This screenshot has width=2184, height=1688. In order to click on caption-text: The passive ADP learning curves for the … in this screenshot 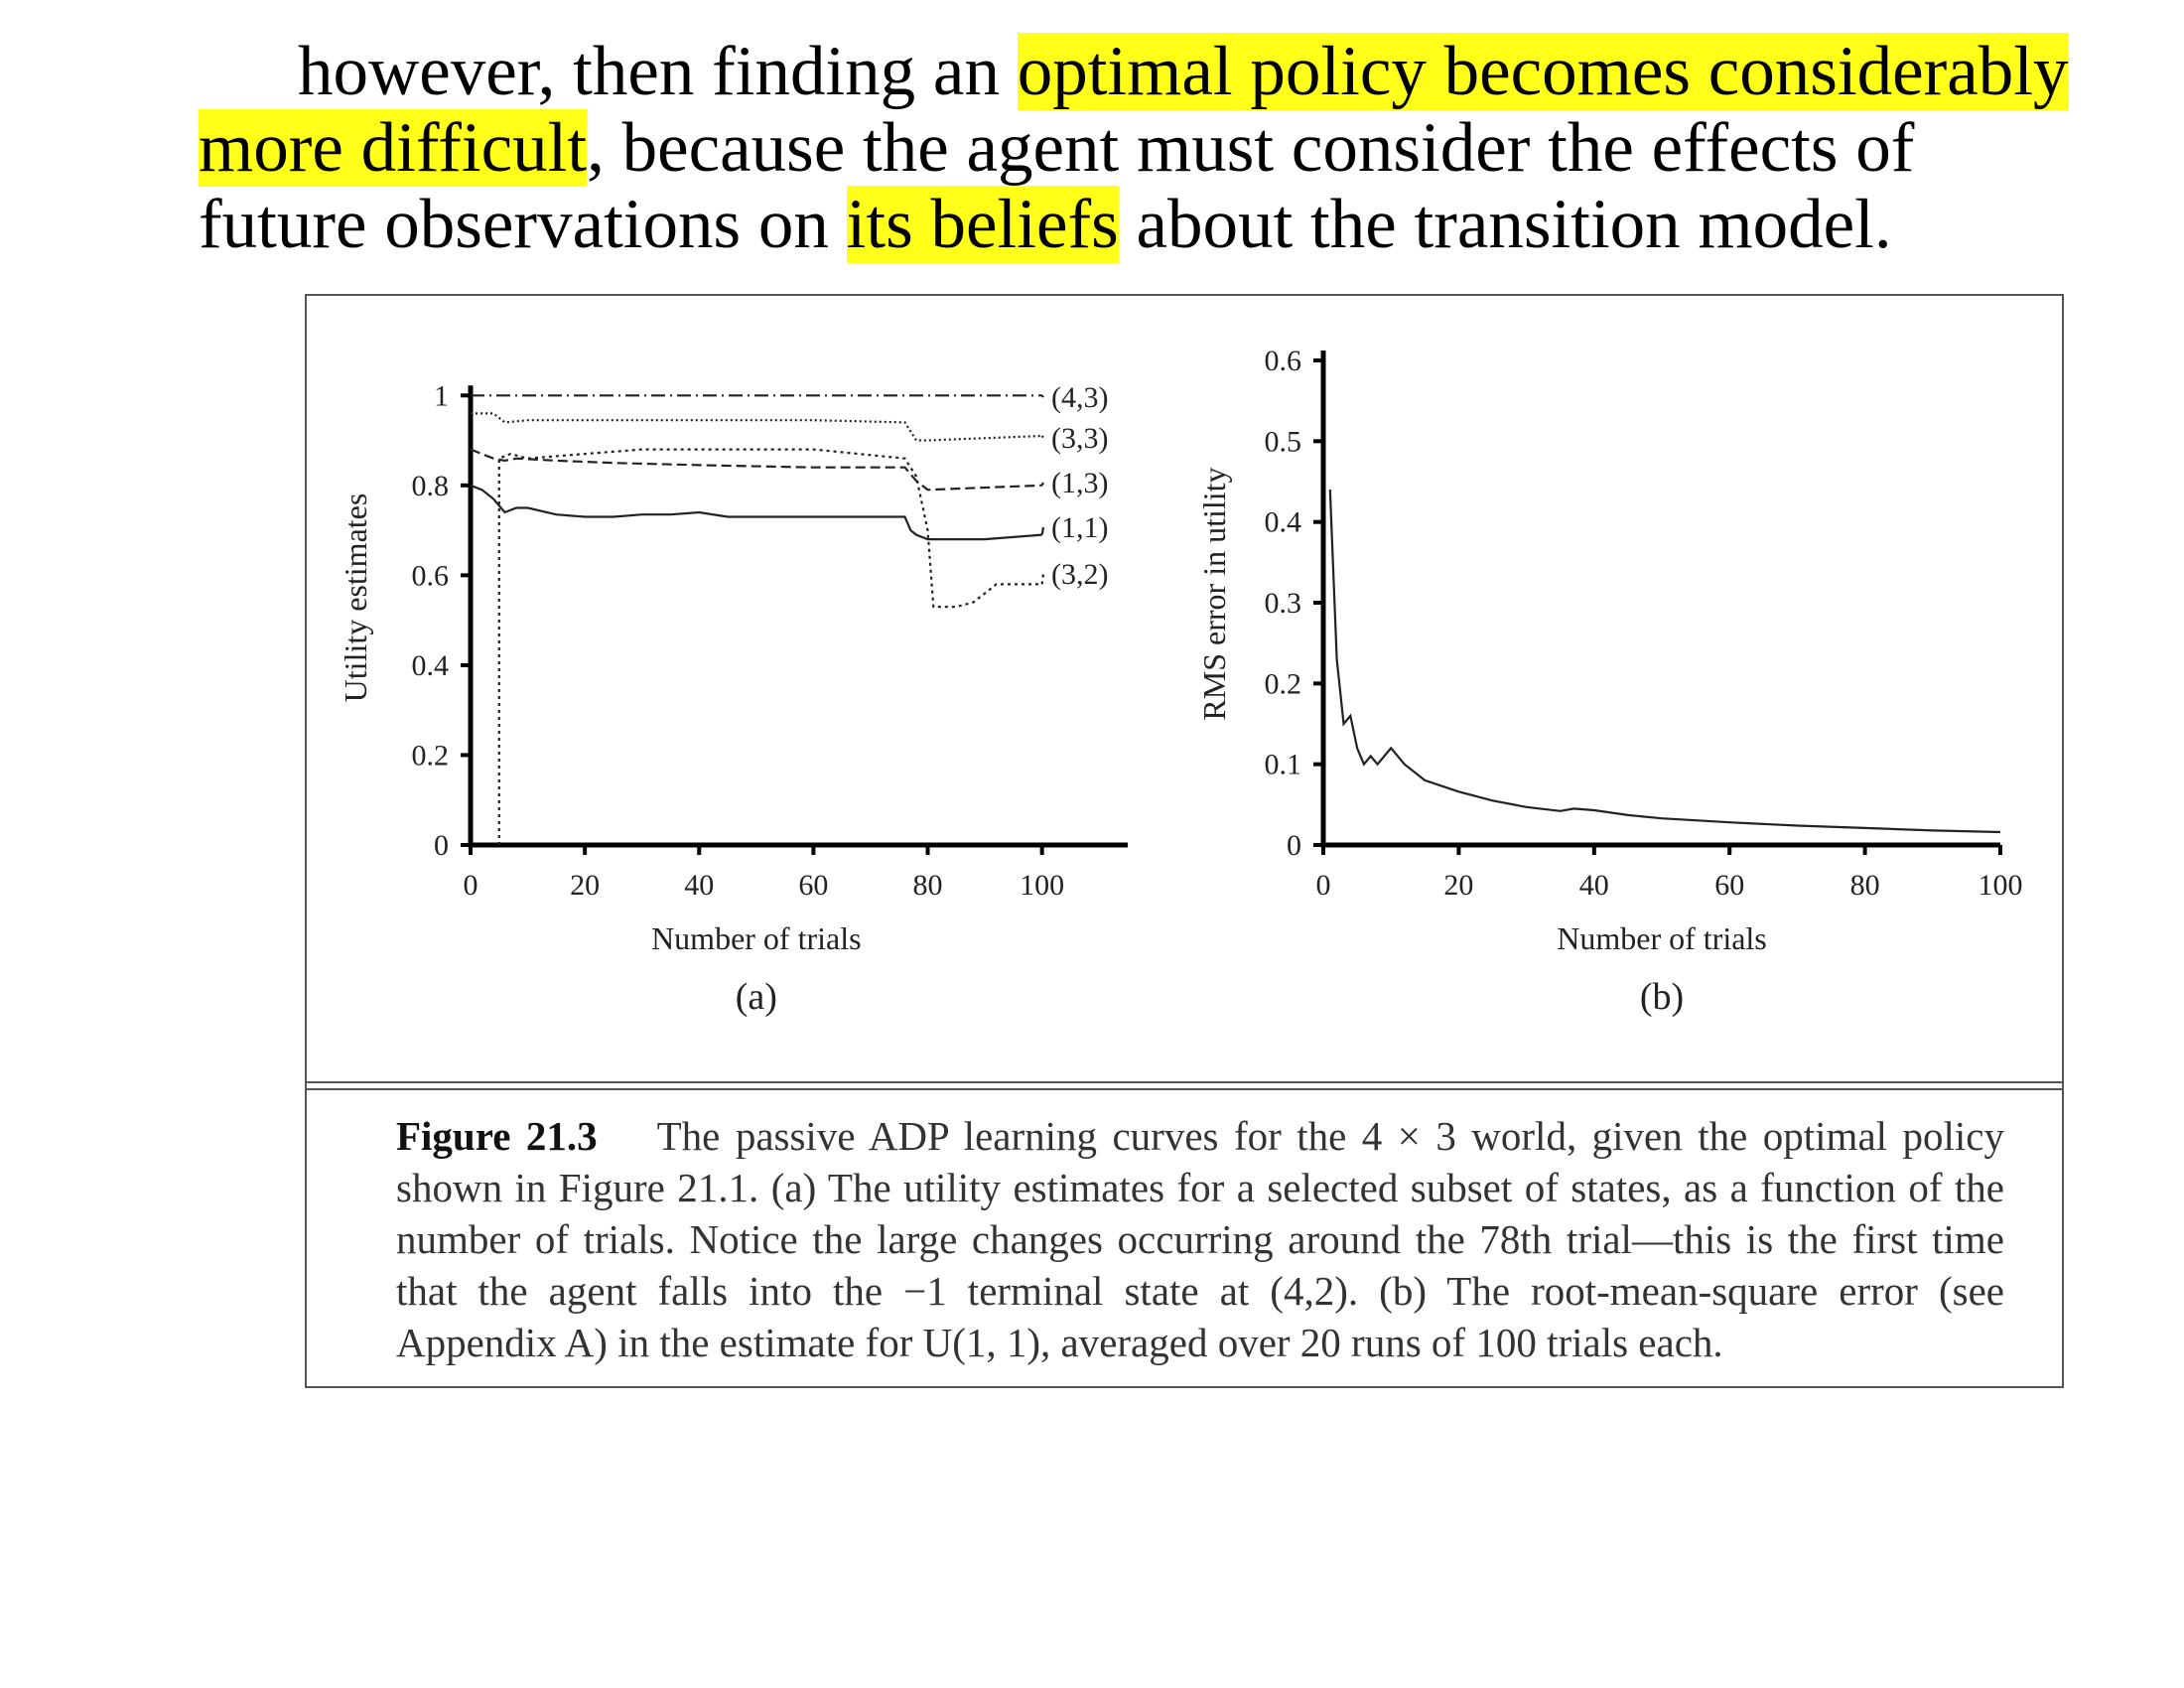, I will do `click(1200, 1239)`.